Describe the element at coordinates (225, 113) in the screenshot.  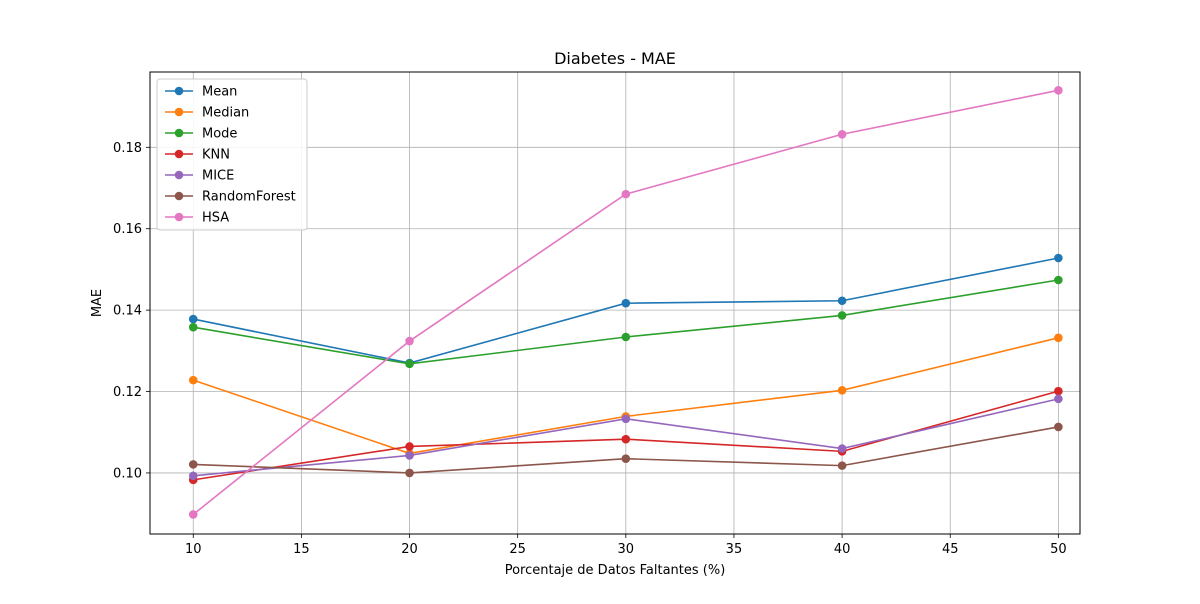
I see `legend-label-median: Median` at that location.